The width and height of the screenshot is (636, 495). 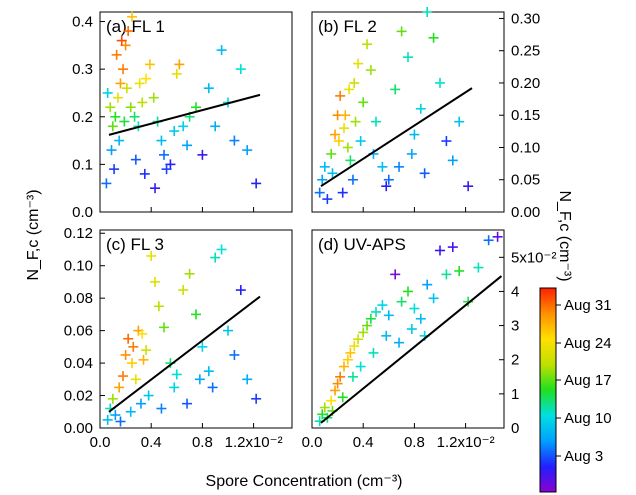 What do you see at coordinates (414, 442) in the screenshot?
I see `x-tick-label: 0.8` at bounding box center [414, 442].